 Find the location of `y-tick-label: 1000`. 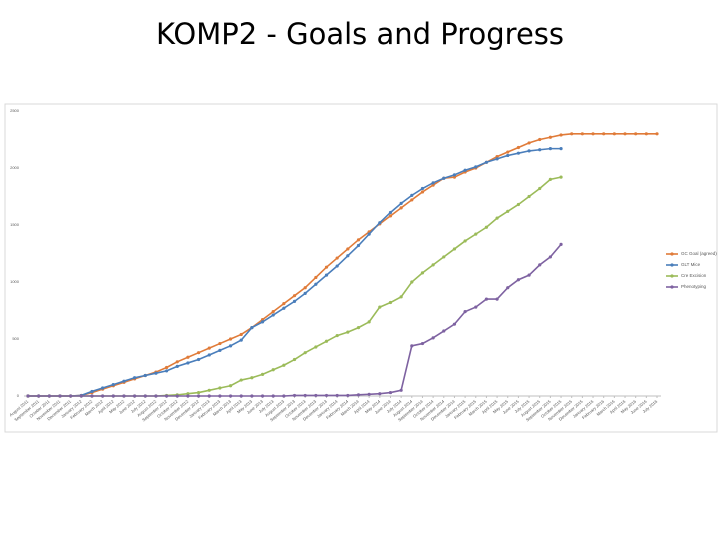

y-tick-label: 1000 is located at coordinates (15, 281).